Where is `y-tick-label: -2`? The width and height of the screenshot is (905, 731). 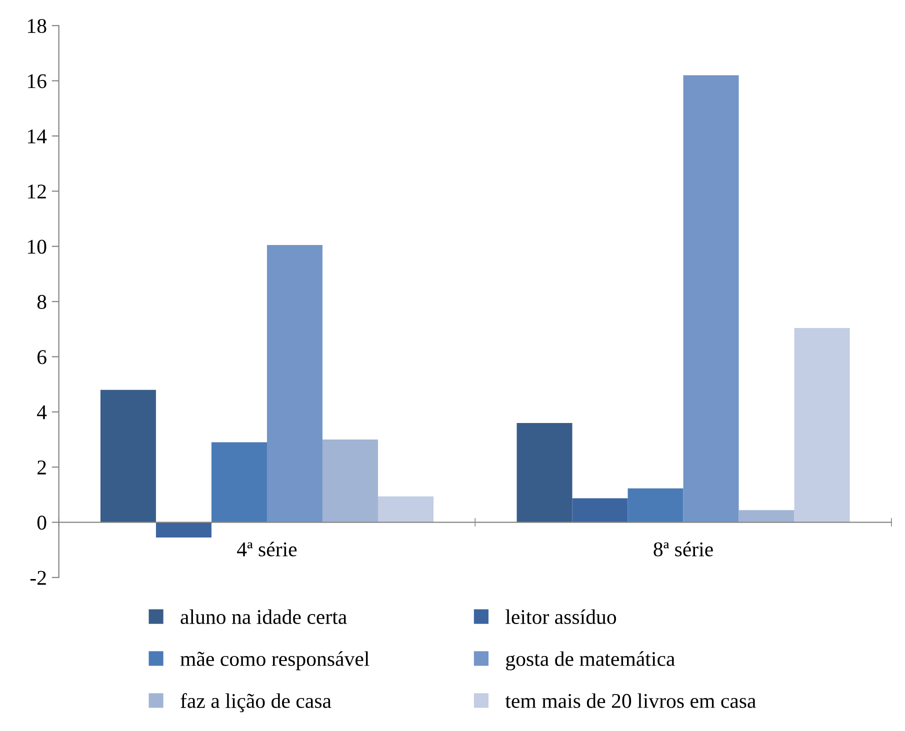 y-tick-label: -2 is located at coordinates (38, 577).